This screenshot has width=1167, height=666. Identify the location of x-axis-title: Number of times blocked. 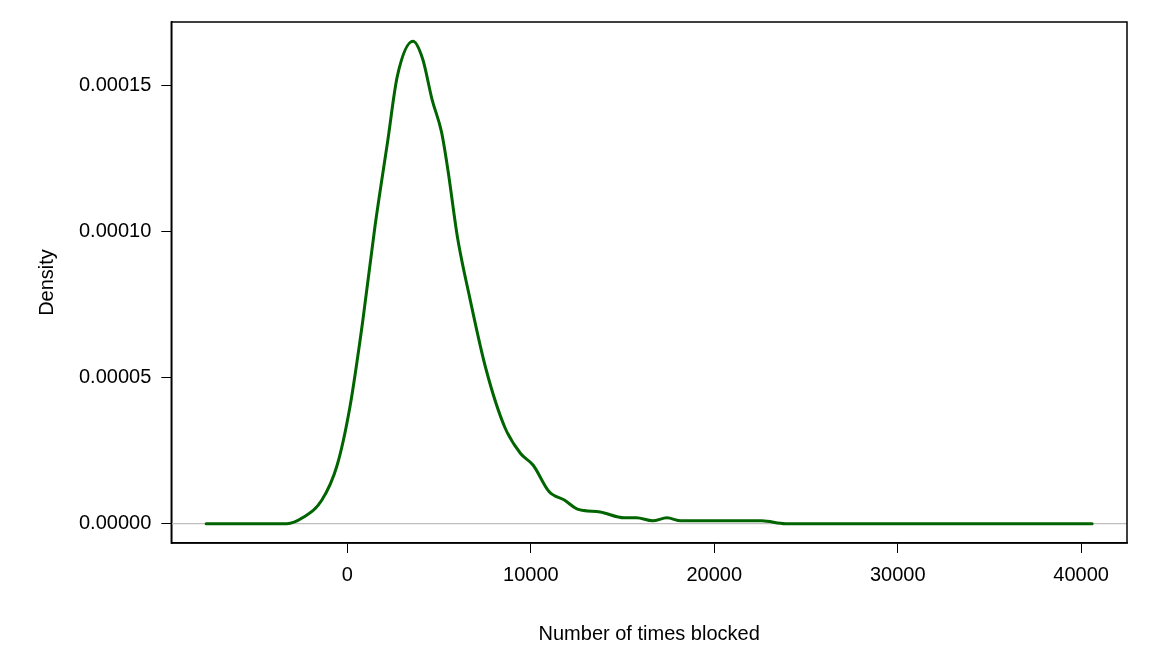
(649, 632).